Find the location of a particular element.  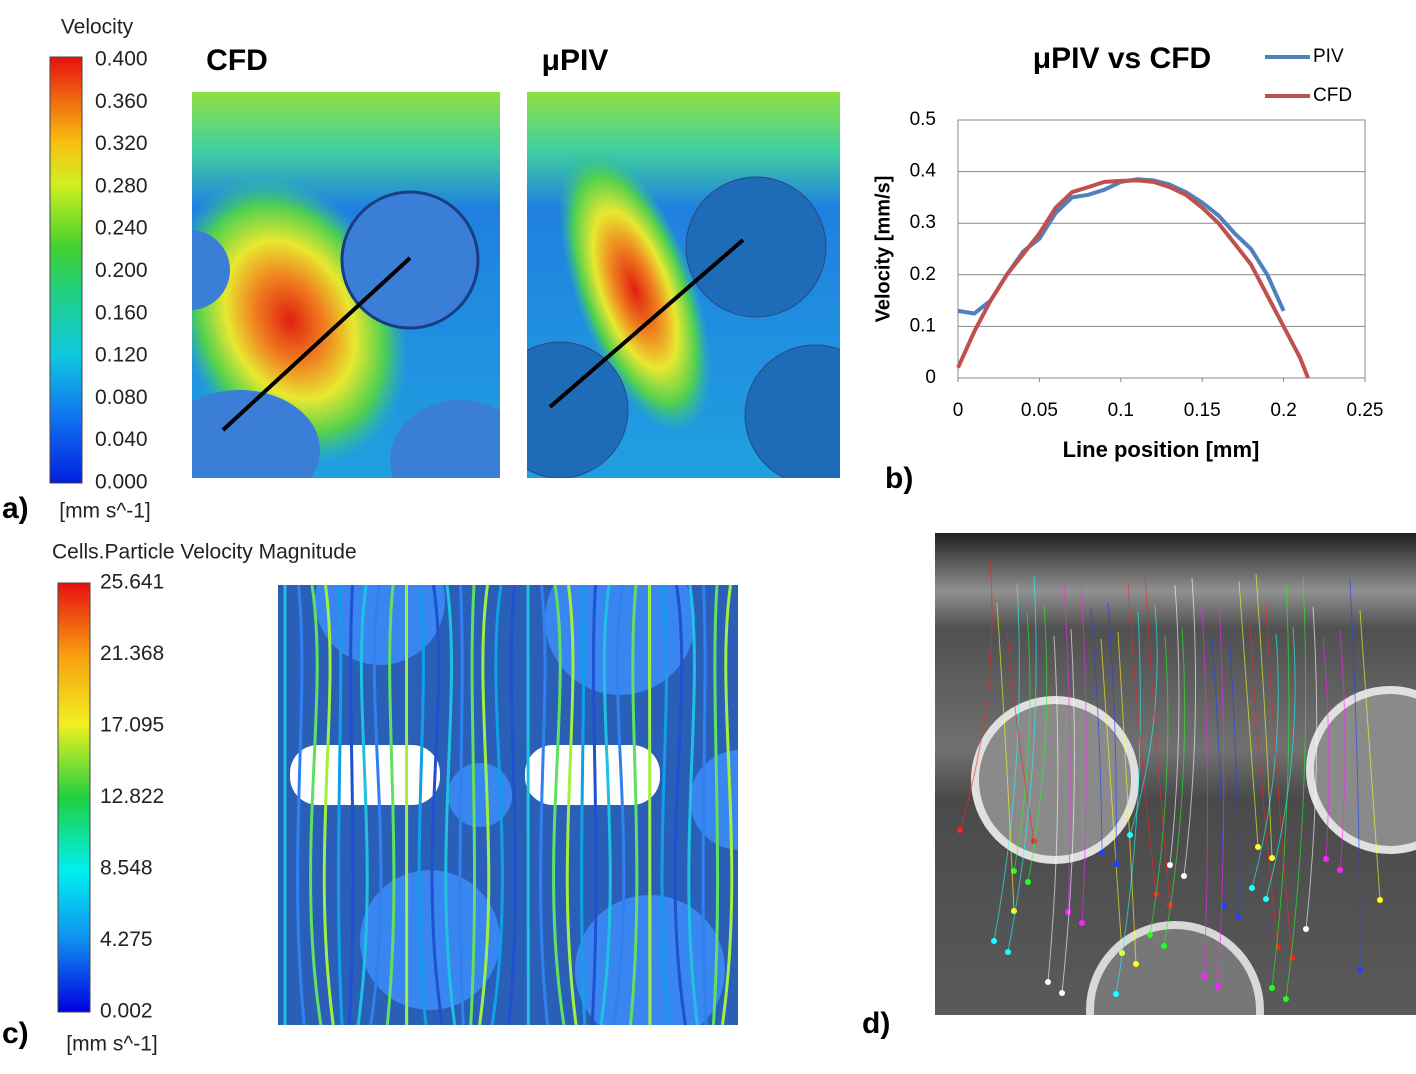

y-tick-label: 0.4 is located at coordinates (923, 171).